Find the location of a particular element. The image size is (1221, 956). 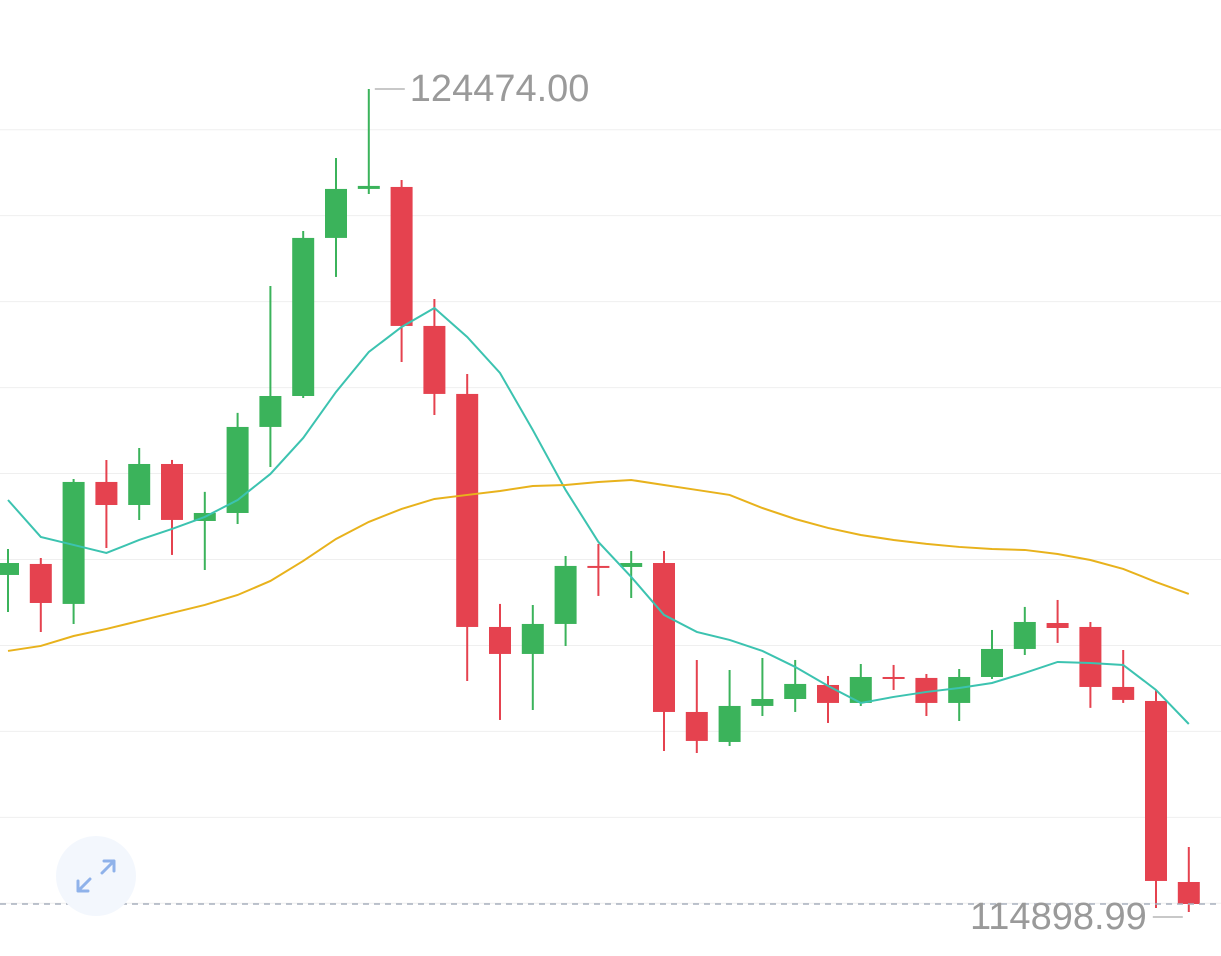

expand-button is located at coordinates (96, 876).